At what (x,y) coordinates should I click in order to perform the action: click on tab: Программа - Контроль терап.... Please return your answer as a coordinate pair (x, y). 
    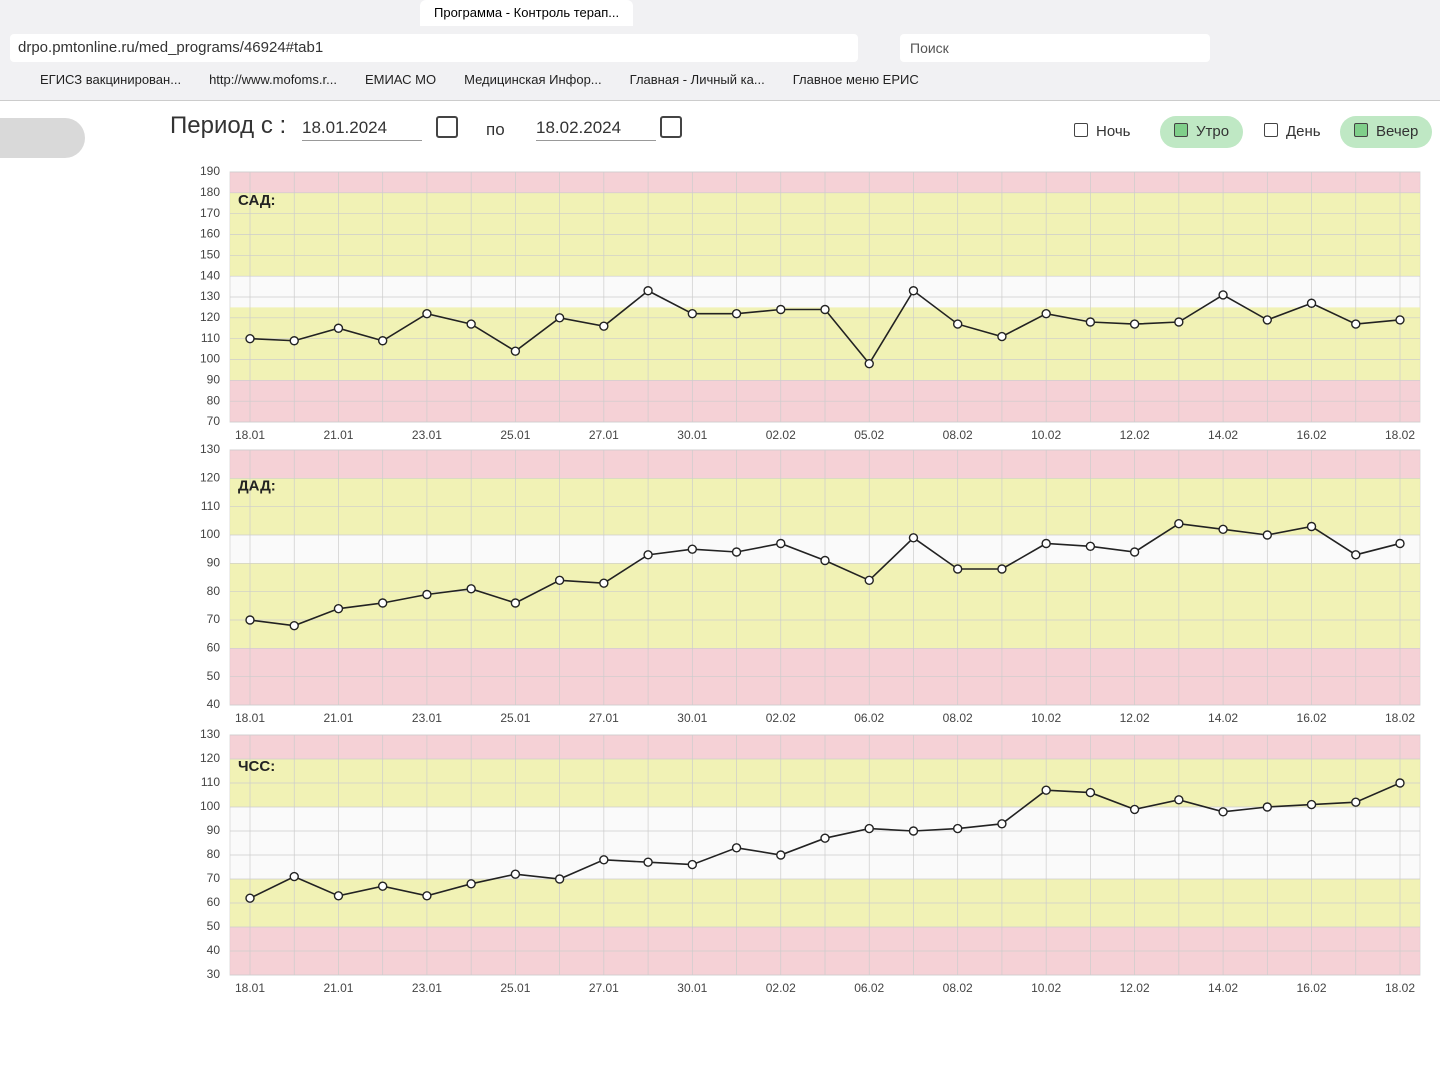
    Looking at the image, I should click on (527, 13).